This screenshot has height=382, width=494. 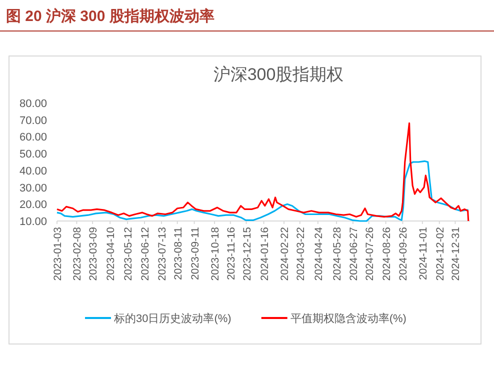 What do you see at coordinates (264, 253) in the screenshot?
I see `x-tick-label: 2024-01-16` at bounding box center [264, 253].